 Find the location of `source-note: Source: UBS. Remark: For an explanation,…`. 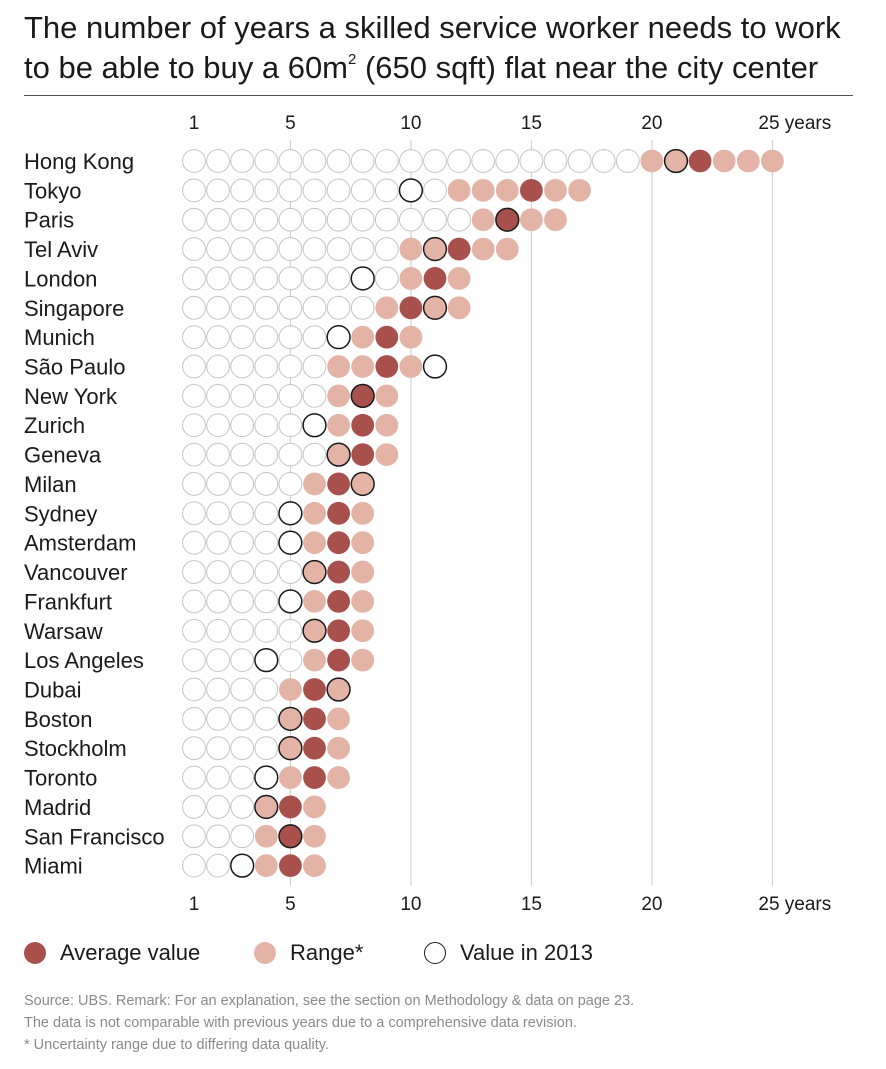

source-note: Source: UBS. Remark: For an explanation,… is located at coordinates (329, 1001).